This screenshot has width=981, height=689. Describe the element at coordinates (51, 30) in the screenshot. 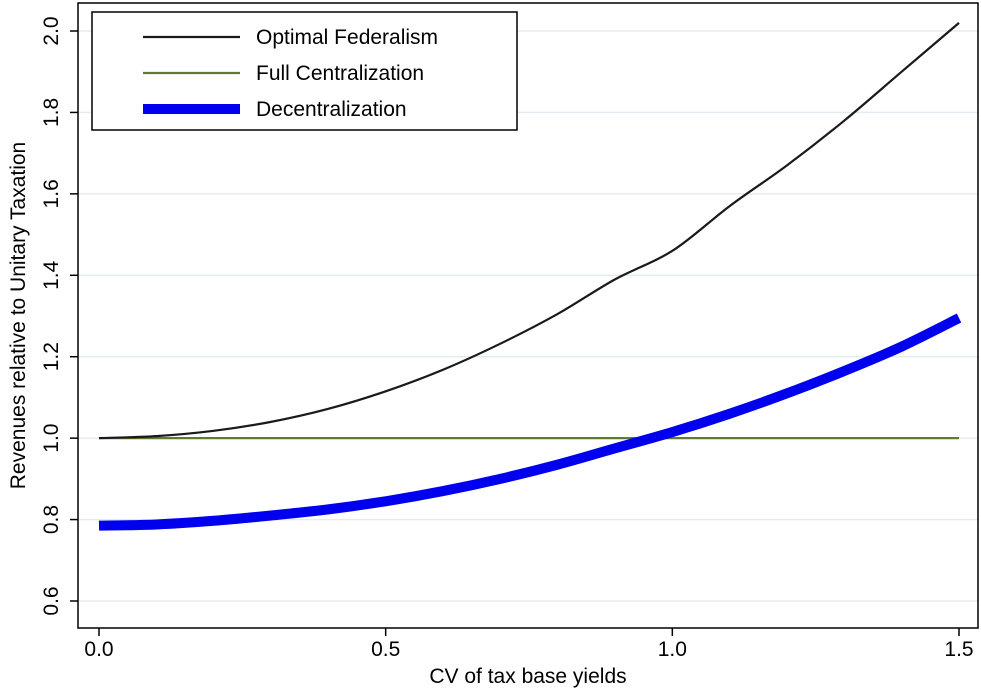

I see `y-tick-label: 2.0` at that location.